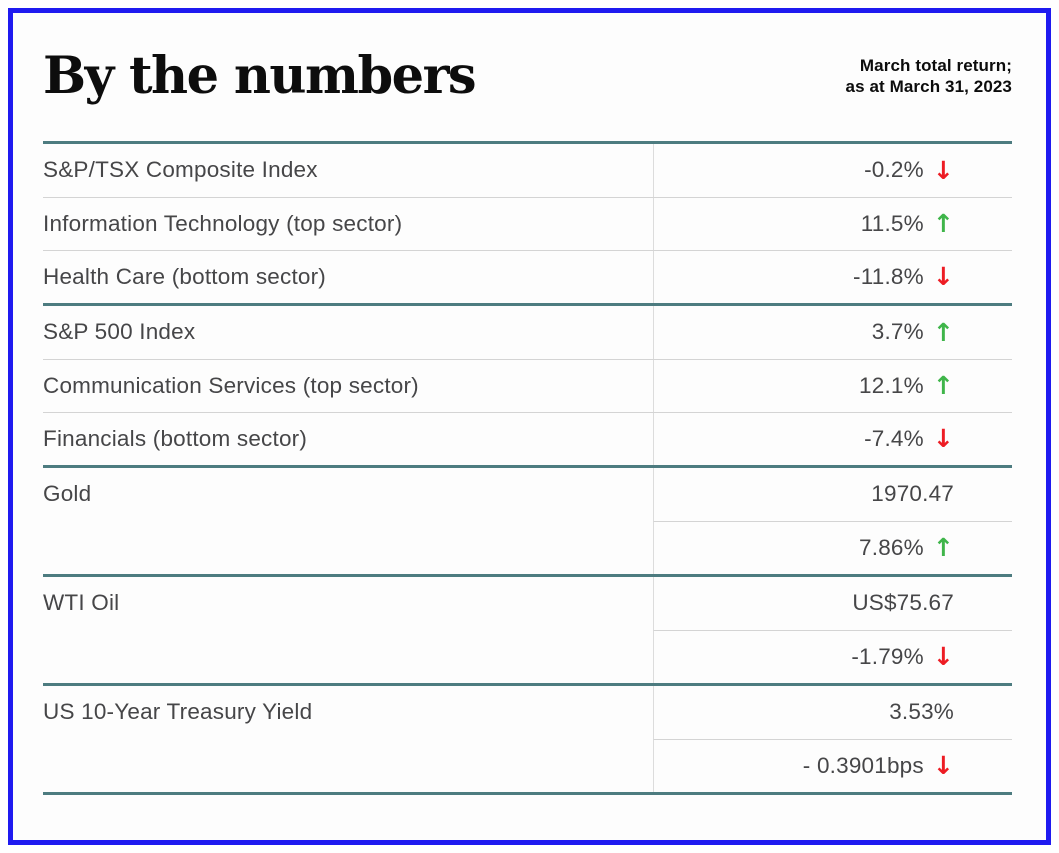 The width and height of the screenshot is (1059, 853). What do you see at coordinates (832, 385) in the screenshot?
I see `row-value-cell: 12.1% ↑` at bounding box center [832, 385].